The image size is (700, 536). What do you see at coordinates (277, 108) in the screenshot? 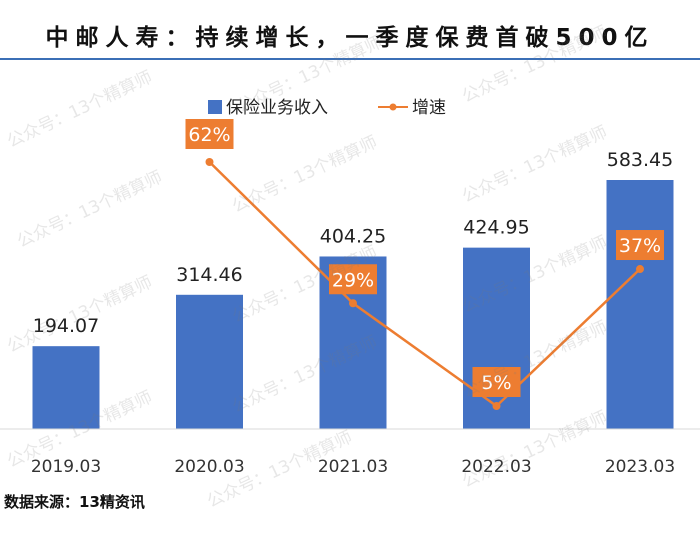
I see `legend-label-bar: 保险业务收入` at bounding box center [277, 108].